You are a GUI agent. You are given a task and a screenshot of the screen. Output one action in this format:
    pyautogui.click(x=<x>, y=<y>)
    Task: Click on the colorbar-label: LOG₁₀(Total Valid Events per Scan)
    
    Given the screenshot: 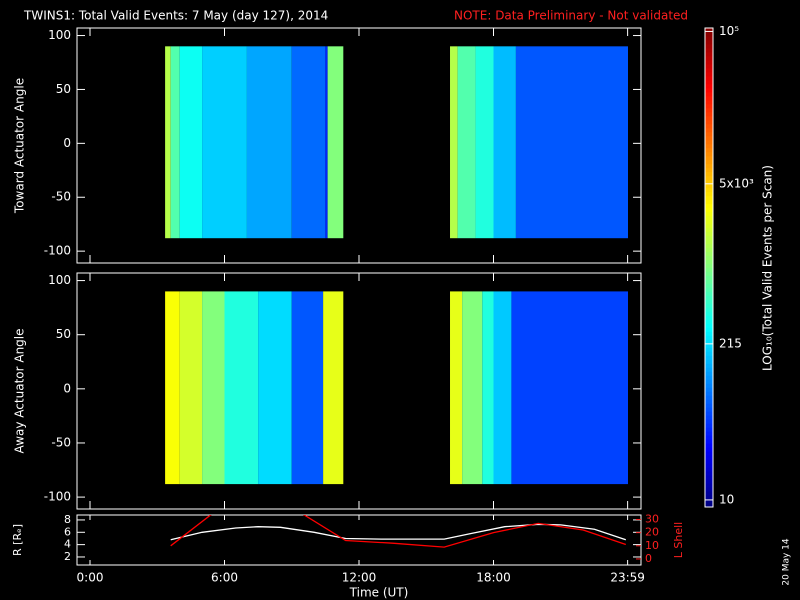 What is the action you would take?
    pyautogui.click(x=768, y=268)
    